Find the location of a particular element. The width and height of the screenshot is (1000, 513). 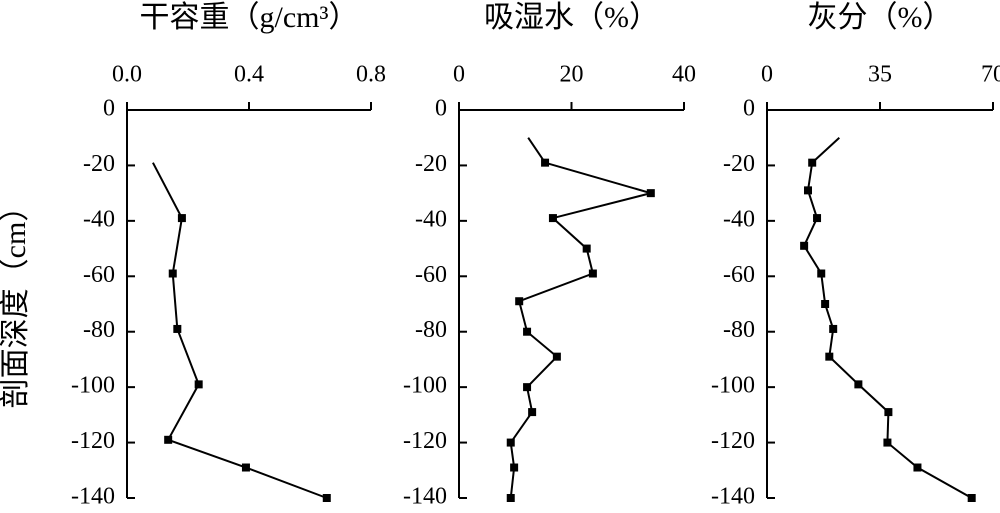

x-tick-label: 20 is located at coordinates (572, 75).